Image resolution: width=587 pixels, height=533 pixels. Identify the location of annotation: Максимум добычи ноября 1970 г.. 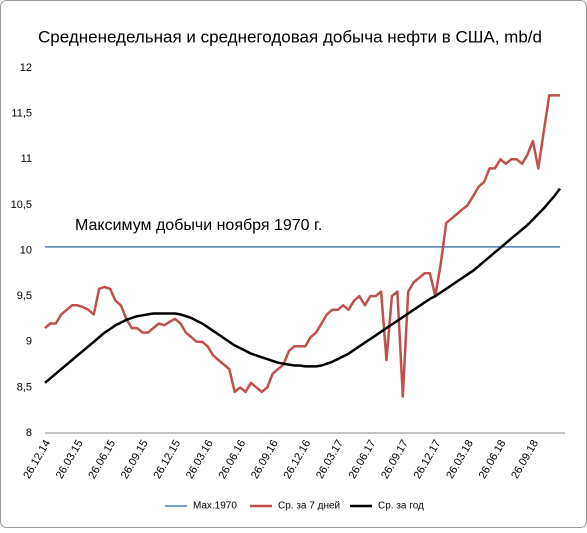
(198, 225).